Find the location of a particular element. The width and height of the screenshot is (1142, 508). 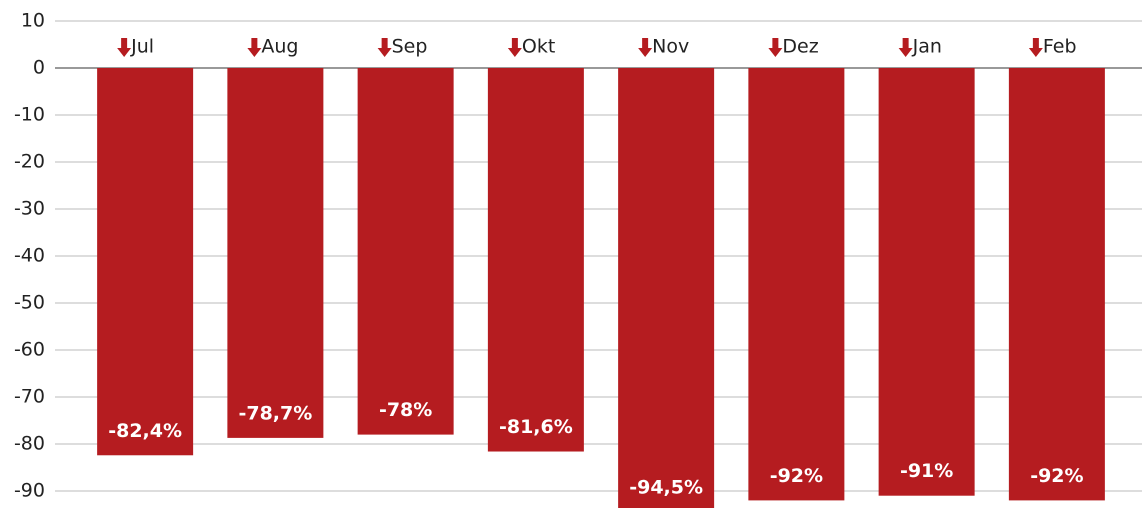

y-tick-label: 10 is located at coordinates (33, 21).